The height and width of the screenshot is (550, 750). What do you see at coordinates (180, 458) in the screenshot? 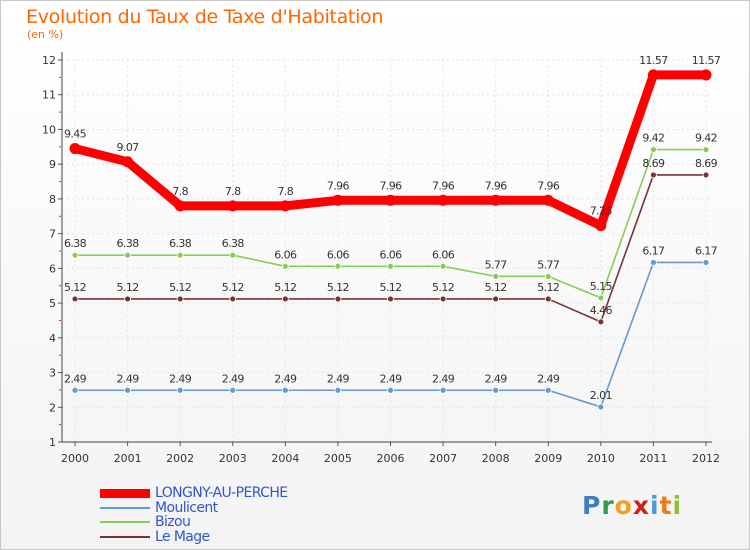
I see `x-tick-label: 2002` at bounding box center [180, 458].